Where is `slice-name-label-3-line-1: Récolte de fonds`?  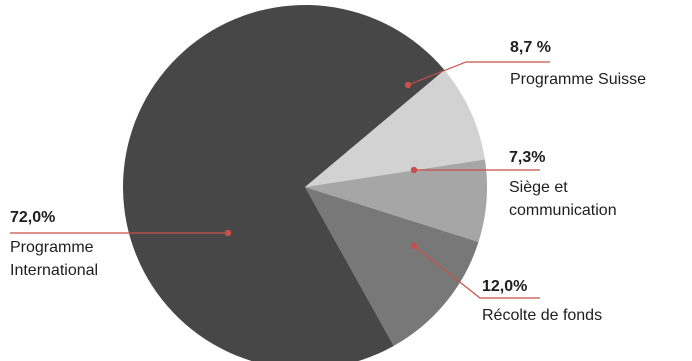
slice-name-label-3-line-1: Récolte de fonds is located at coordinates (542, 315).